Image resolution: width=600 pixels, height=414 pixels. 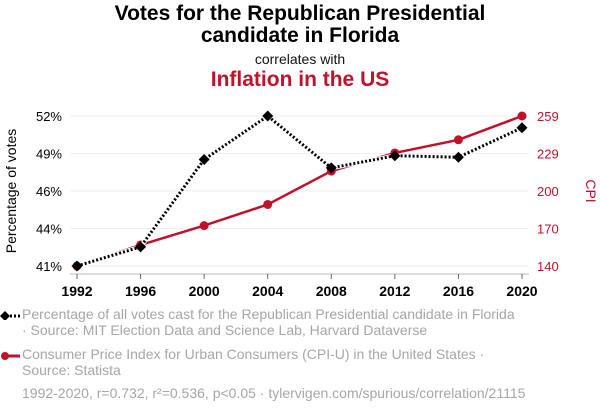 I want to click on right-tick-label: 200, so click(x=548, y=191).